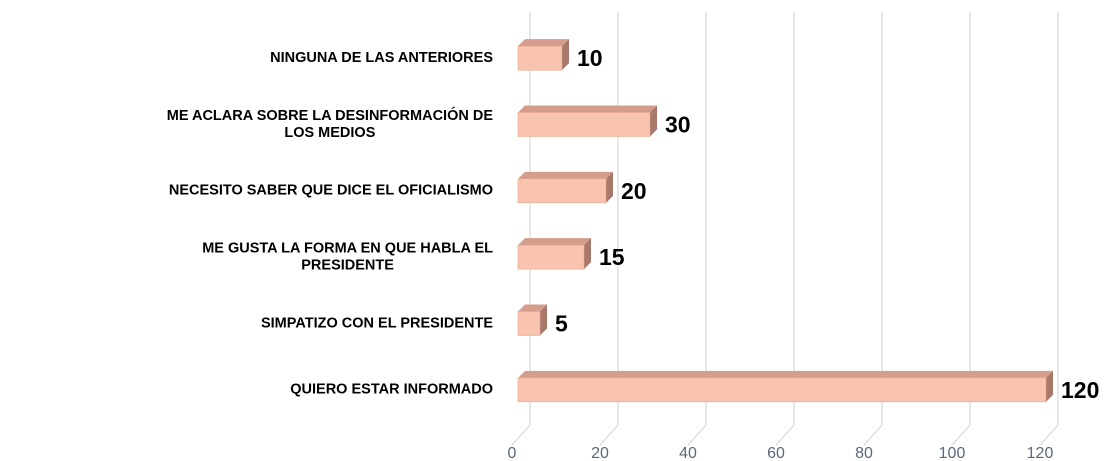 The height and width of the screenshot is (461, 1115). What do you see at coordinates (331, 191) in the screenshot?
I see `category-label: NECESITO SABER QUE DICE EL OFICIALISMO` at bounding box center [331, 191].